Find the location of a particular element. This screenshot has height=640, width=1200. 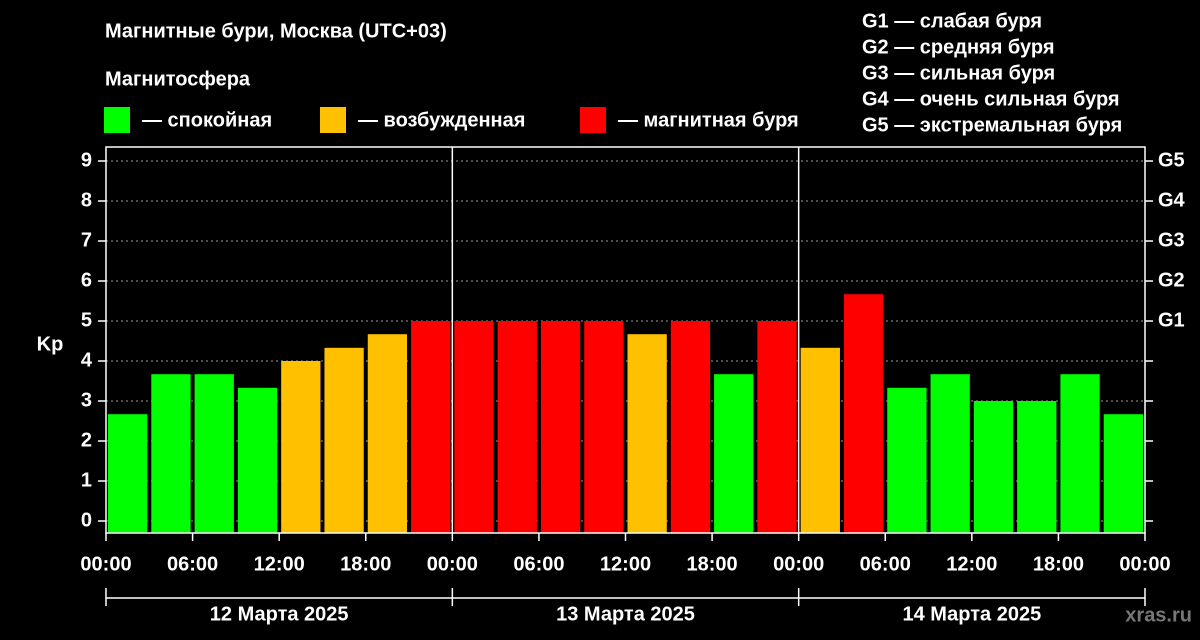

y-tick-label: 8 is located at coordinates (86, 200).